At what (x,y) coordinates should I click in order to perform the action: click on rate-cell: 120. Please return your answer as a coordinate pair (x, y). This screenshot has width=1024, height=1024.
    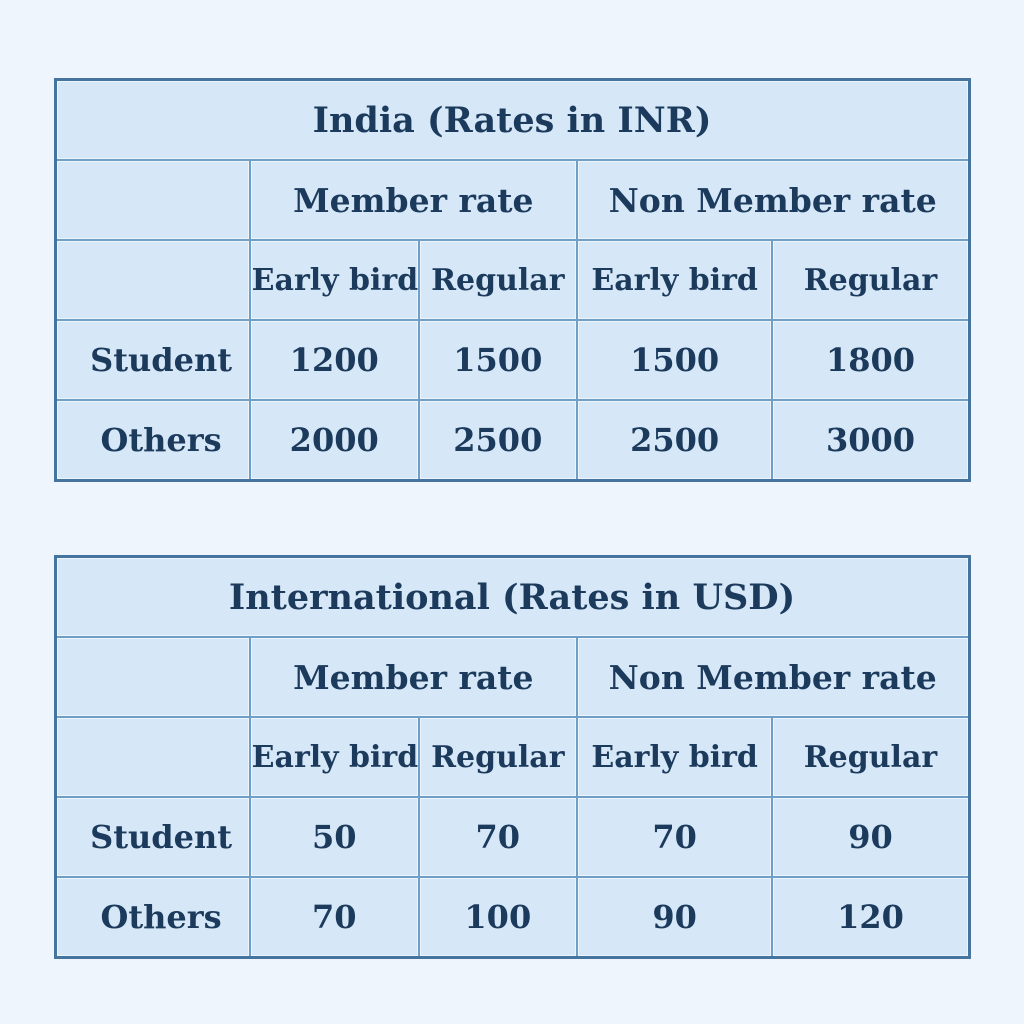
    Looking at the image, I should click on (870, 917).